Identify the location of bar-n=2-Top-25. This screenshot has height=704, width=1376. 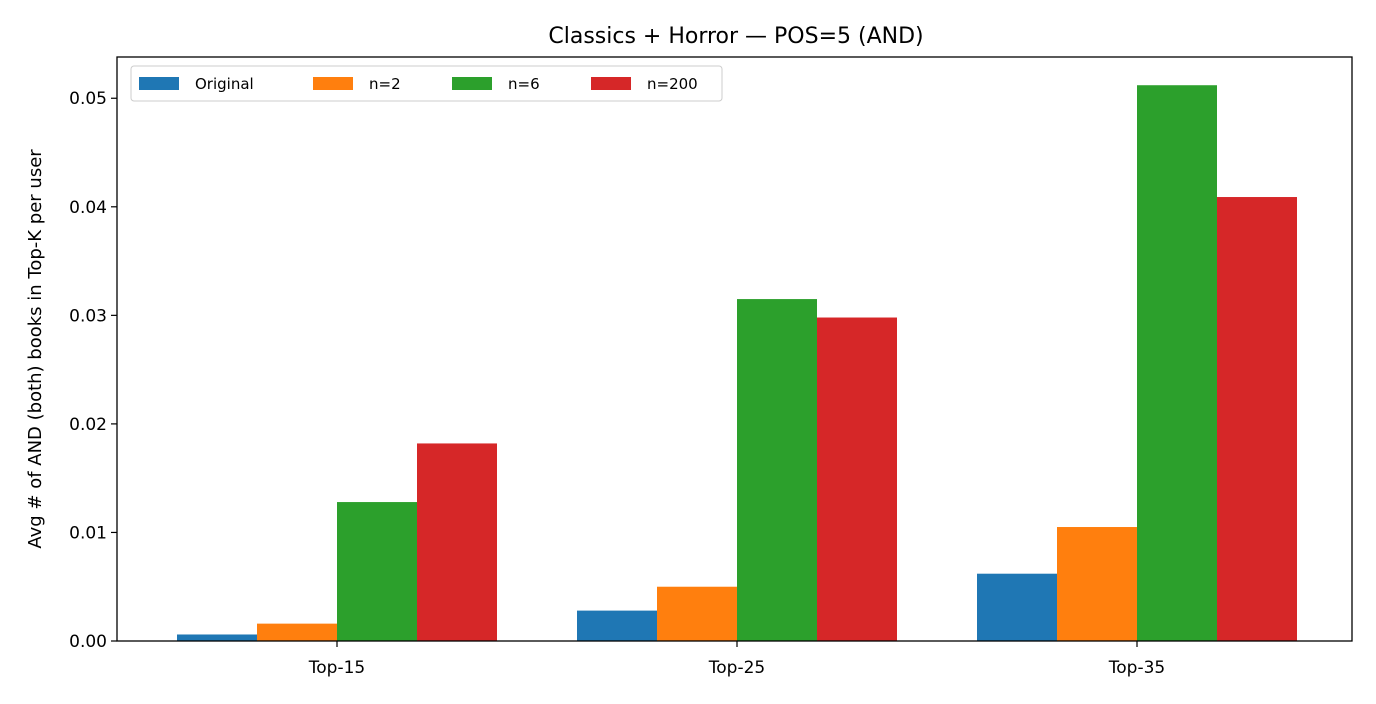
(697, 613).